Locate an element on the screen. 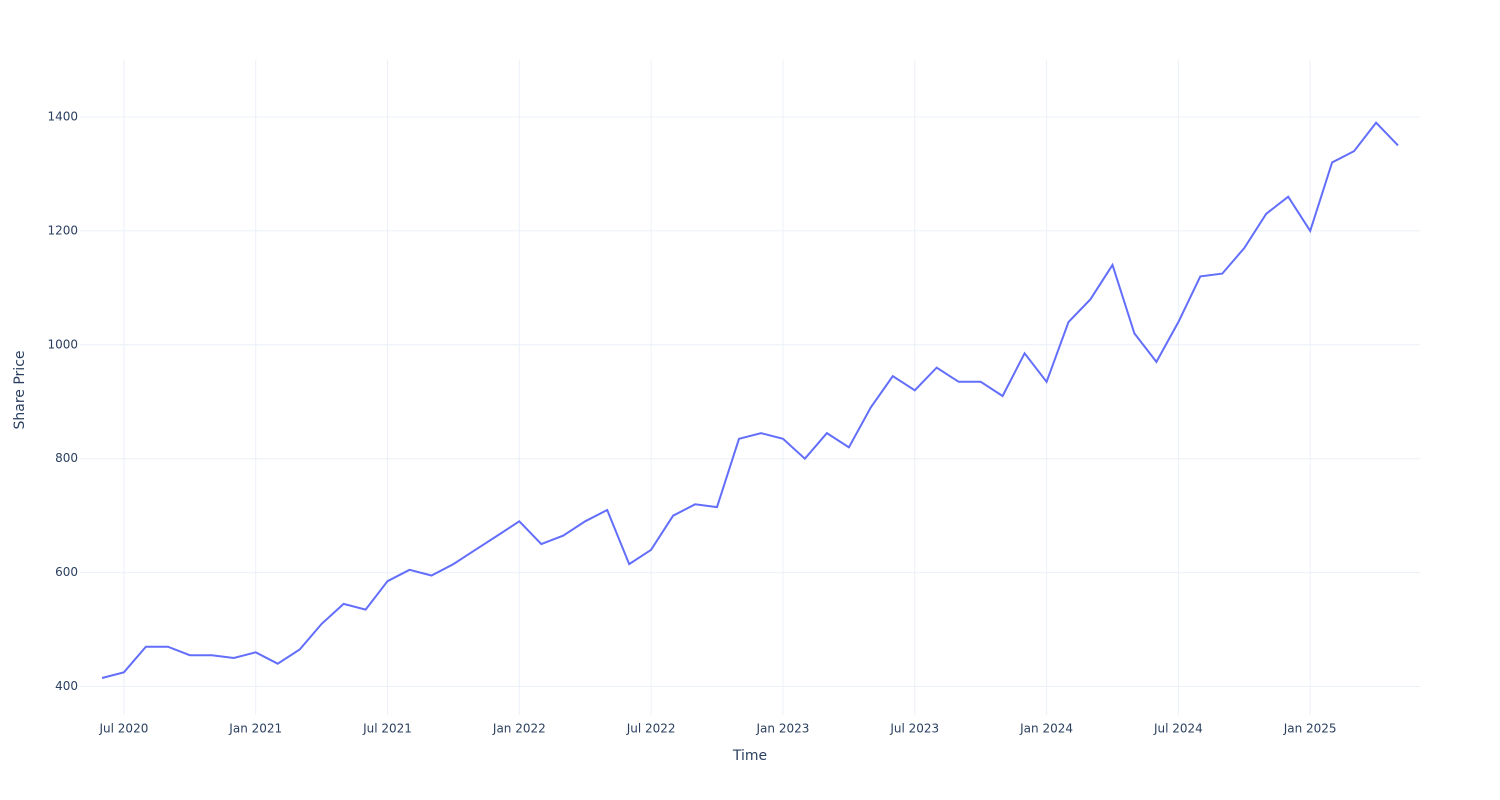  y-tick-label: 1200 is located at coordinates (62, 230).